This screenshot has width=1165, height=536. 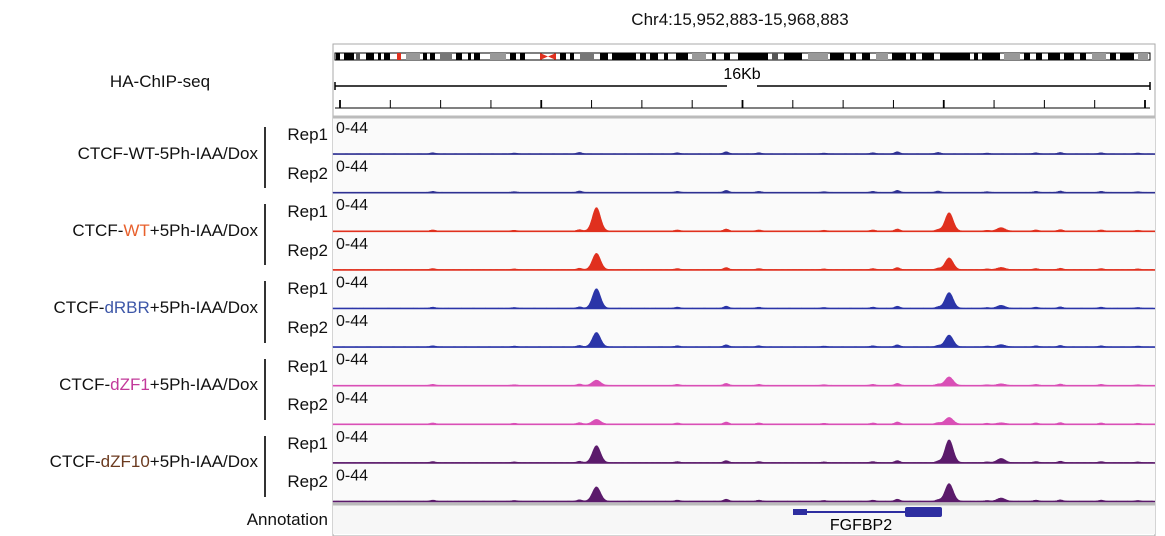 What do you see at coordinates (287, 519) in the screenshot?
I see `annotation-label: Annotation` at bounding box center [287, 519].